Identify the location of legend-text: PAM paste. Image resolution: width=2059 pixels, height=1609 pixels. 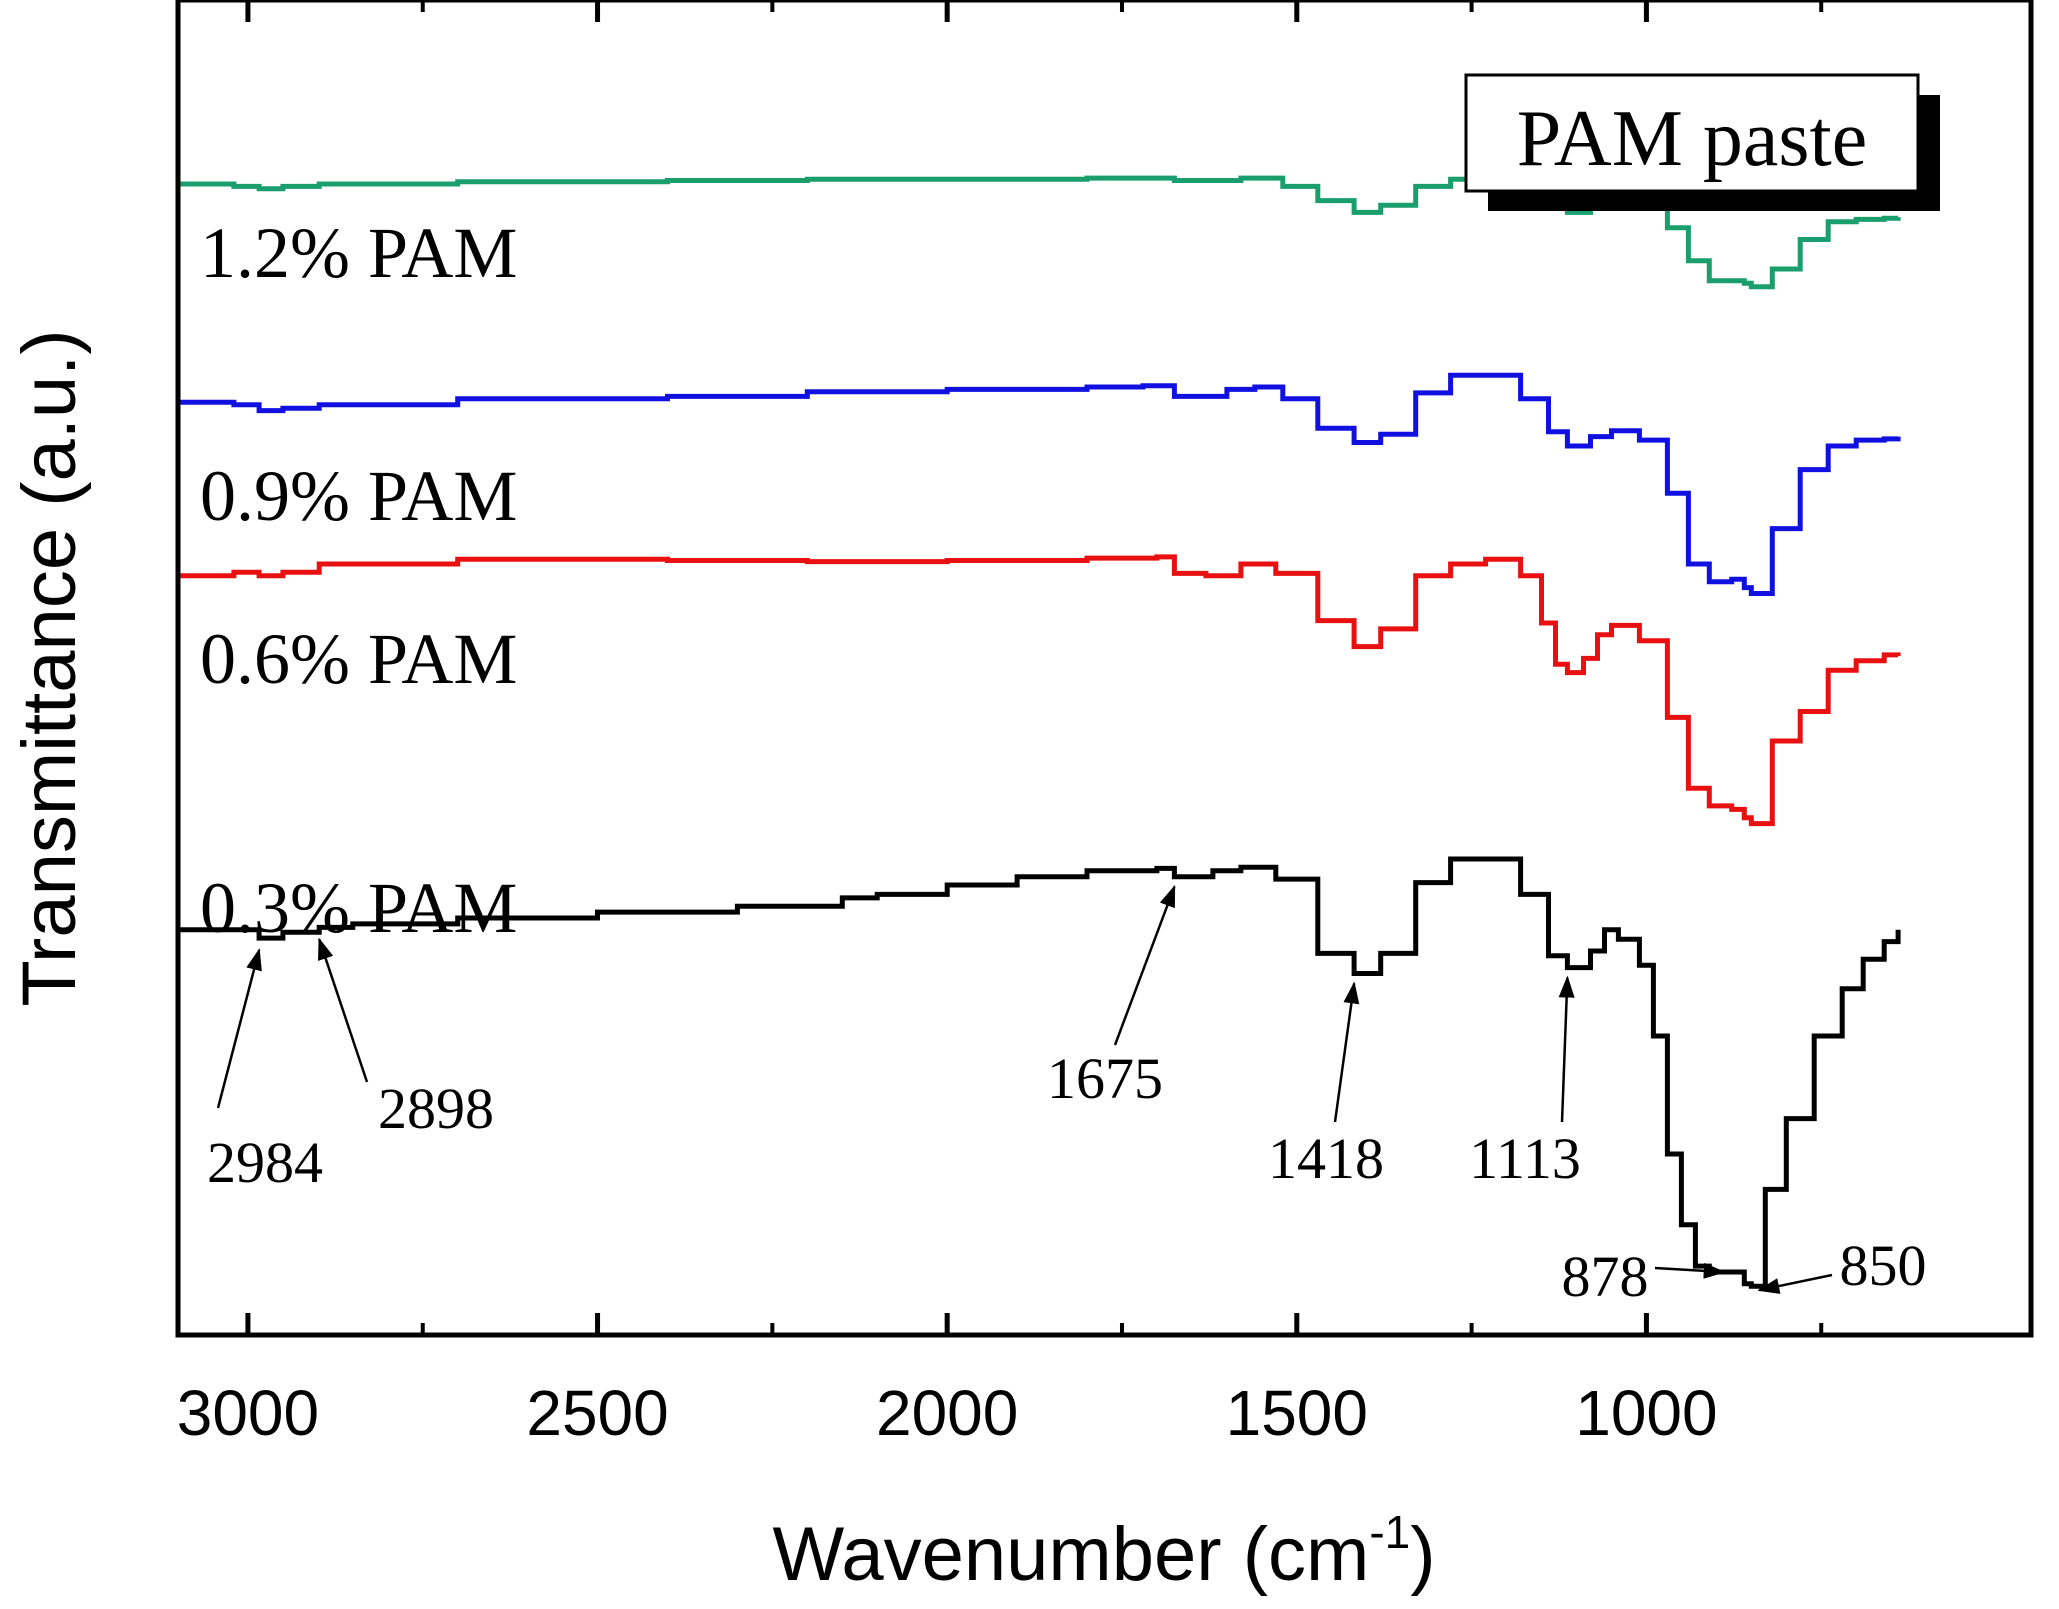
(1692, 139).